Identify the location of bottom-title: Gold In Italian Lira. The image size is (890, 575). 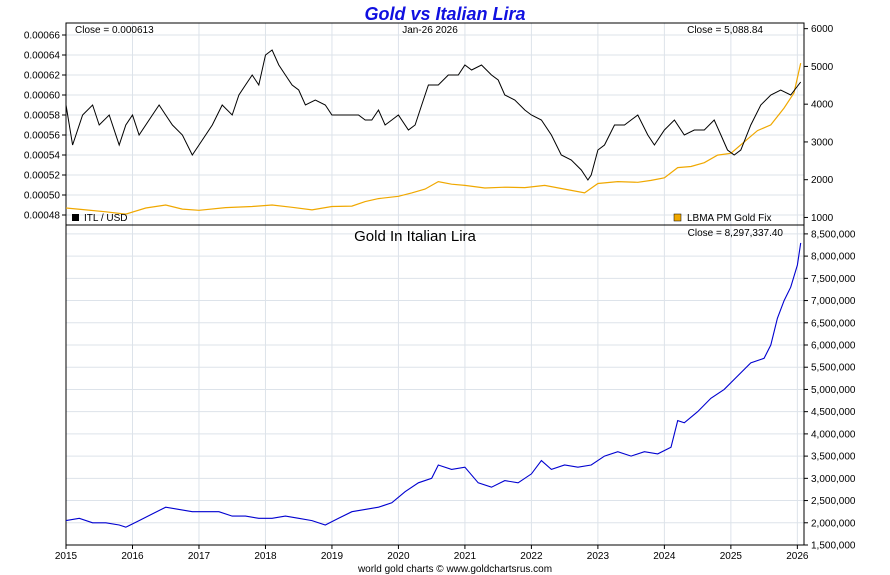
(415, 236).